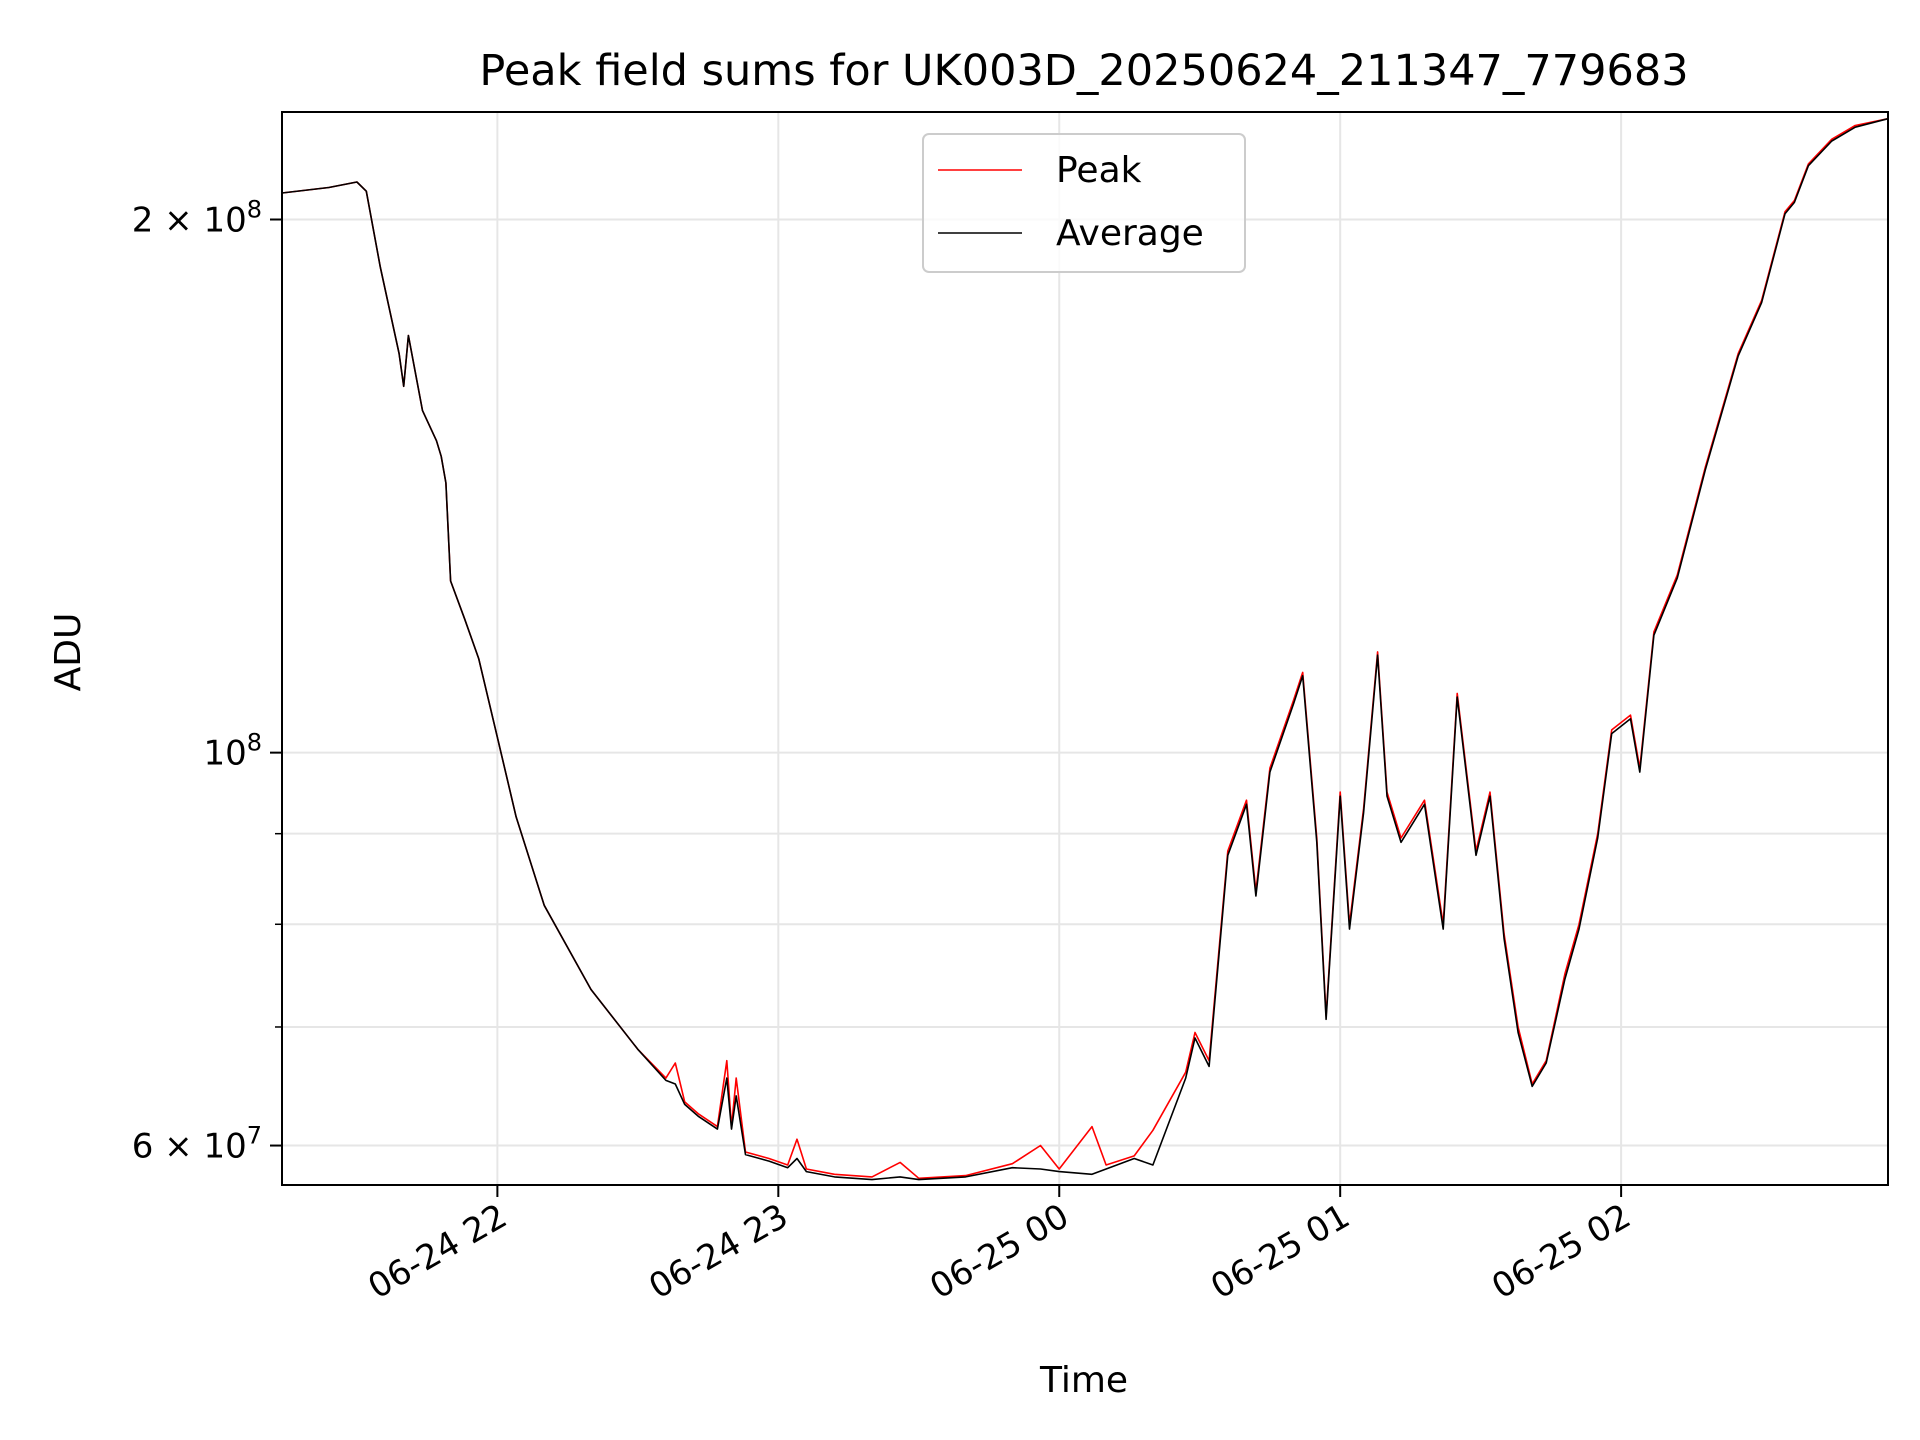 Image resolution: width=1920 pixels, height=1440 pixels. Describe the element at coordinates (232, 751) in the screenshot. I see `y-tick-label: 108` at that location.